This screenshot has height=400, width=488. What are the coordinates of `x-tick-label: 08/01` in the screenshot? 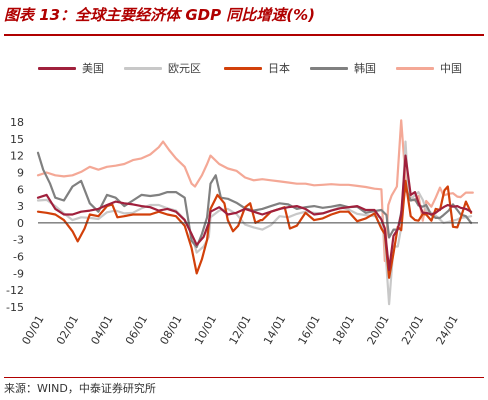 It's located at (171, 330).